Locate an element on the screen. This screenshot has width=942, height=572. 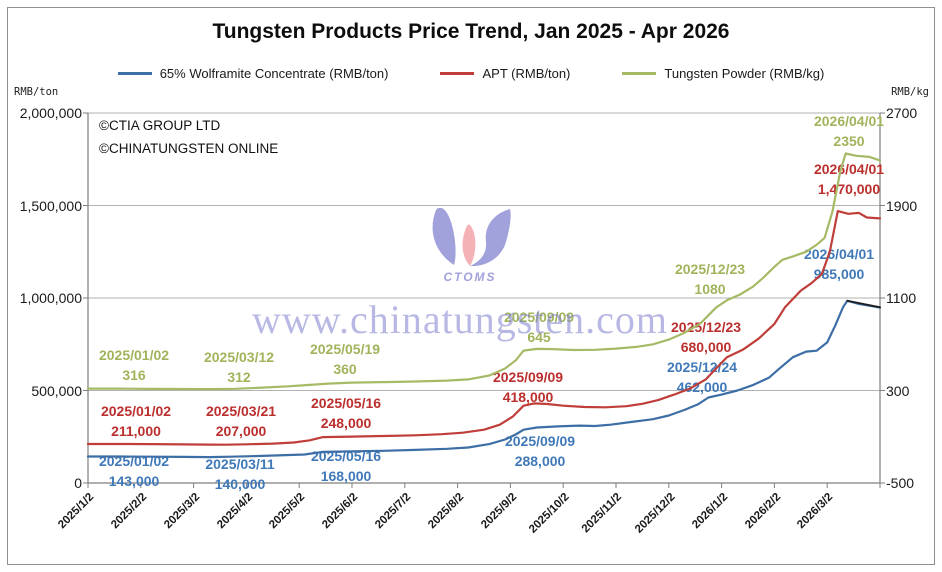
annotation-wolframite: 2026/04/01 985,000 is located at coordinates (839, 264).